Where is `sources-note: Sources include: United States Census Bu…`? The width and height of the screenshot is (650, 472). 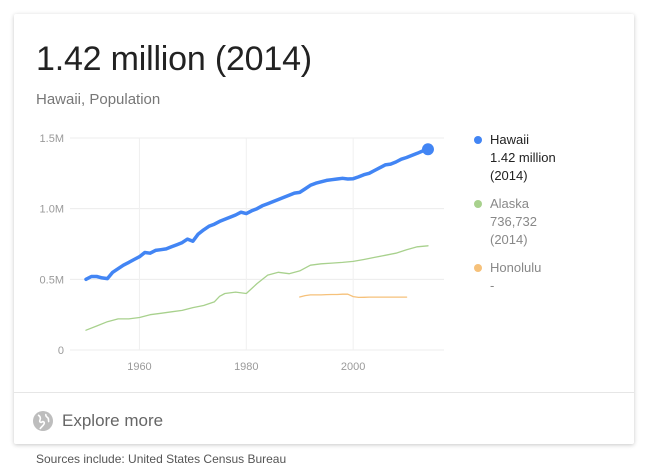
sources-note: Sources include: United States Census Bu… is located at coordinates (161, 459).